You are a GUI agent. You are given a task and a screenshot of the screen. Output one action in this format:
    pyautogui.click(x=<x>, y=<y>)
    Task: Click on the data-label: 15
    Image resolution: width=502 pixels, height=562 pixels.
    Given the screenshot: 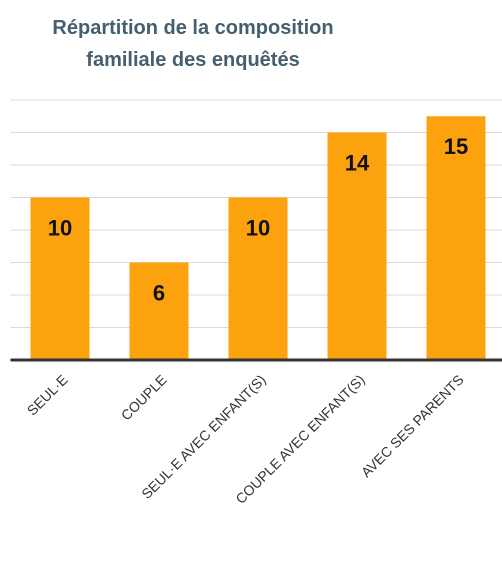 What is the action you would take?
    pyautogui.click(x=456, y=146)
    